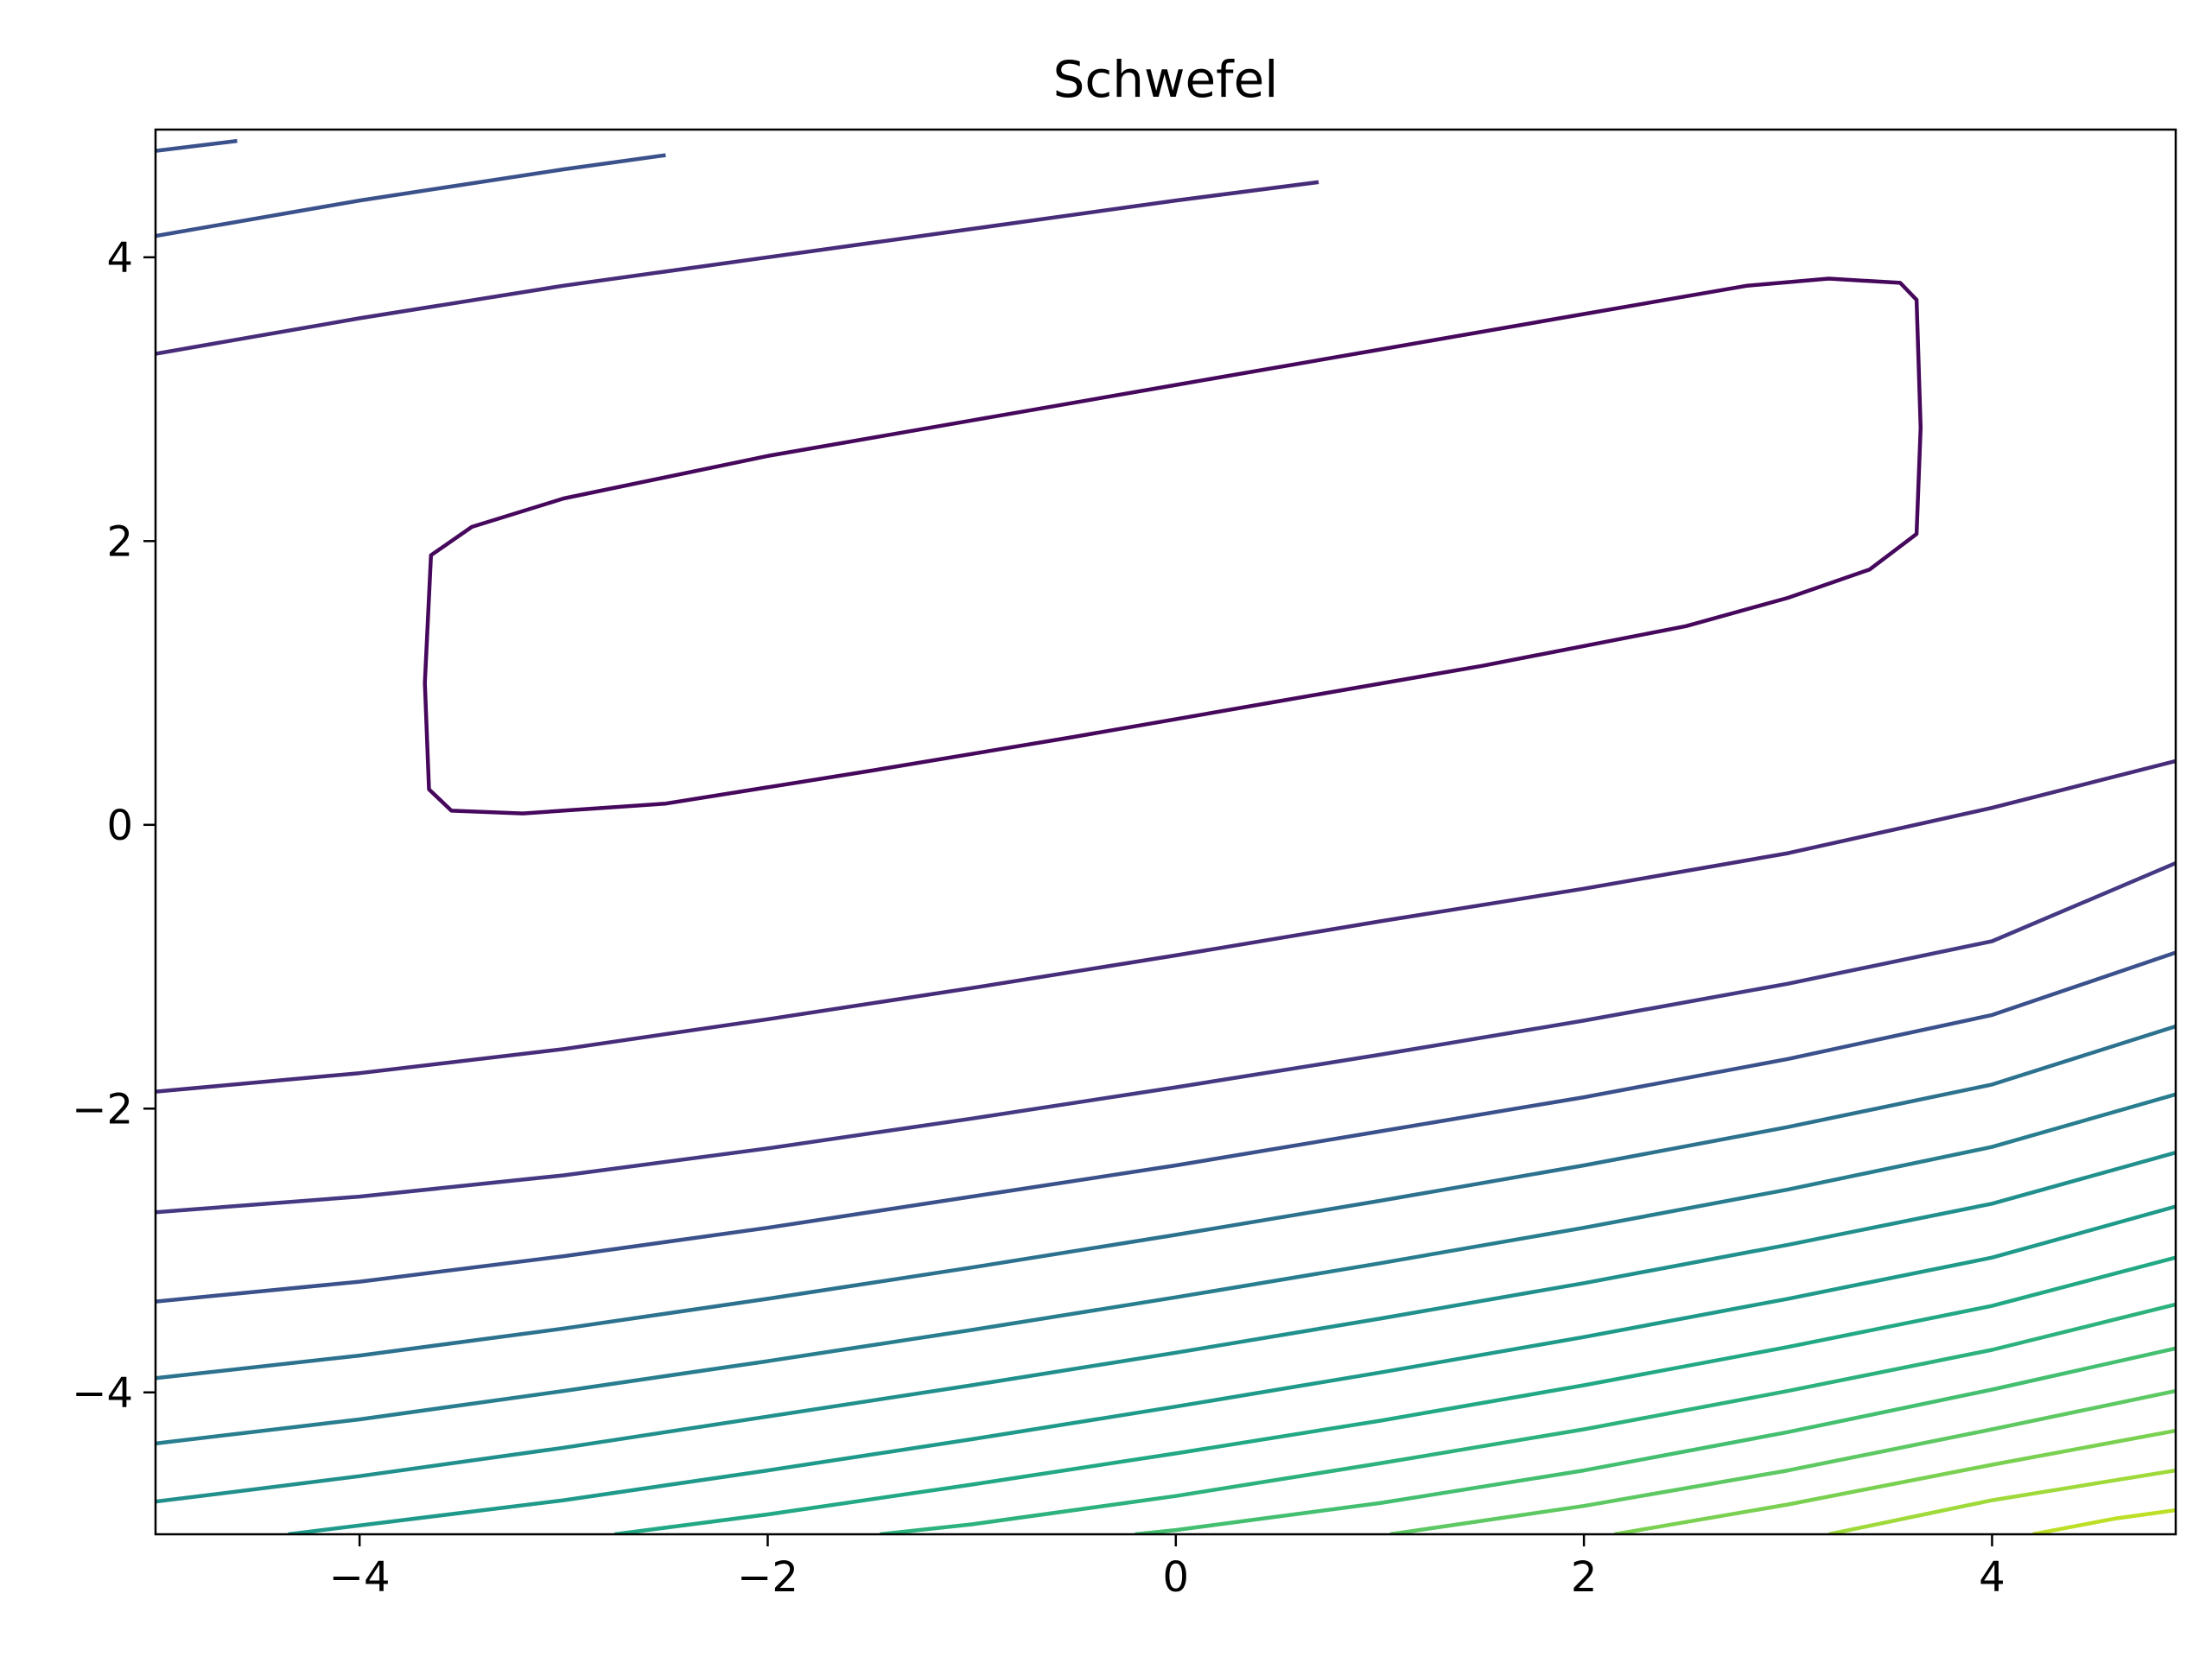  What do you see at coordinates (1176, 1578) in the screenshot?
I see `x-tick-label: 0` at bounding box center [1176, 1578].